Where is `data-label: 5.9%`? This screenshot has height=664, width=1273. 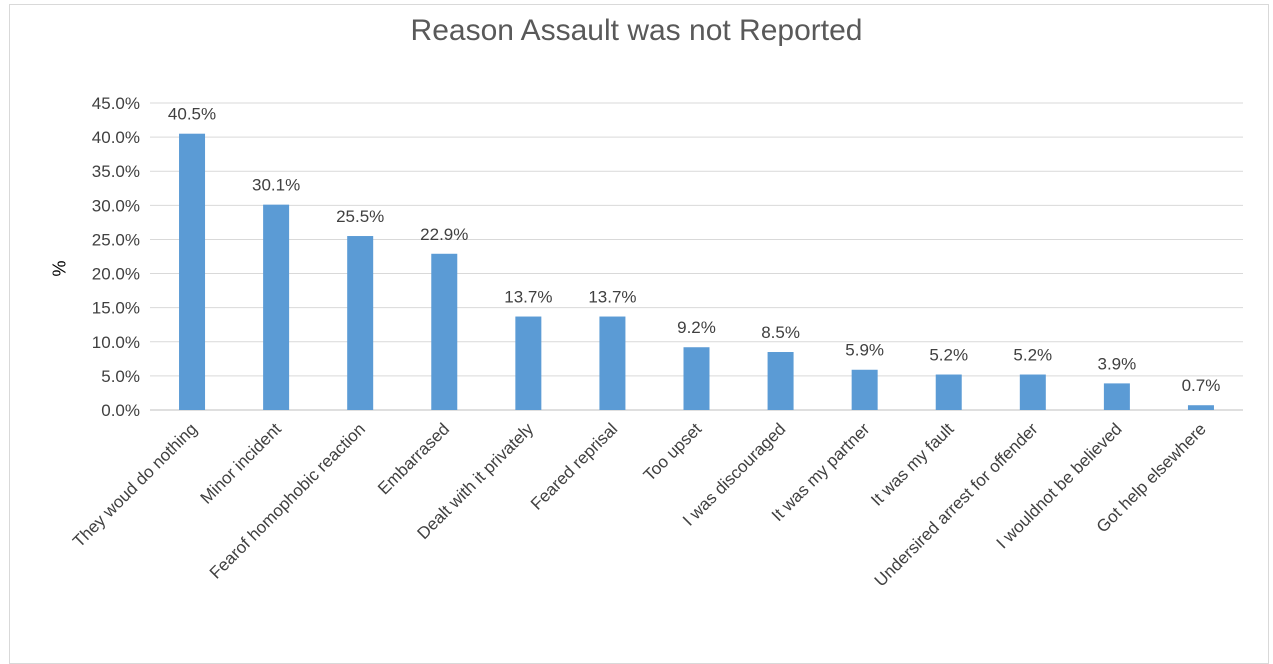
data-label: 5.9% is located at coordinates (864, 350).